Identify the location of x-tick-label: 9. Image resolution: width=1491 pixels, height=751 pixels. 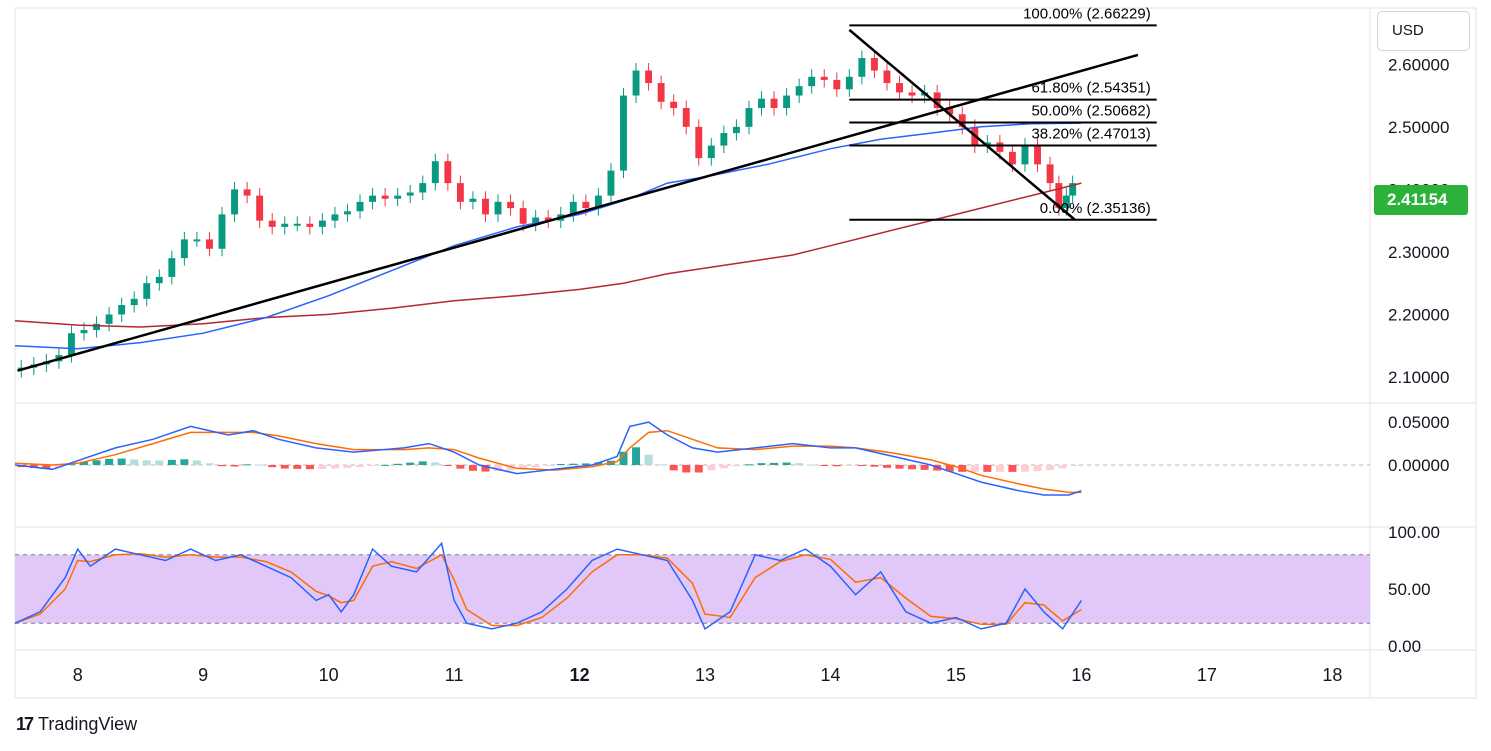
(203, 675).